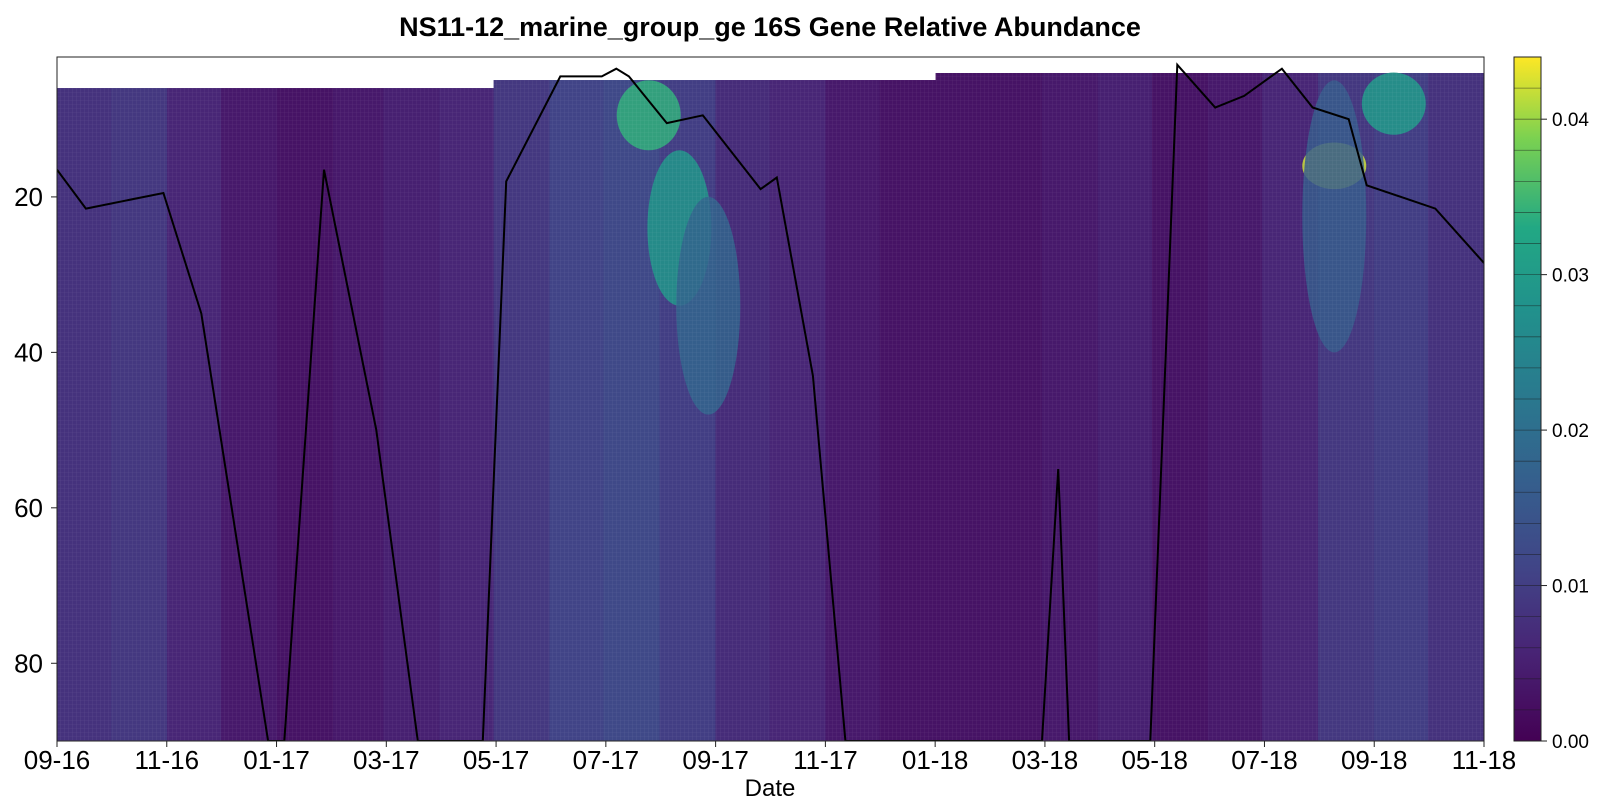 The height and width of the screenshot is (800, 1600). I want to click on y-tick-label: 60, so click(28, 508).